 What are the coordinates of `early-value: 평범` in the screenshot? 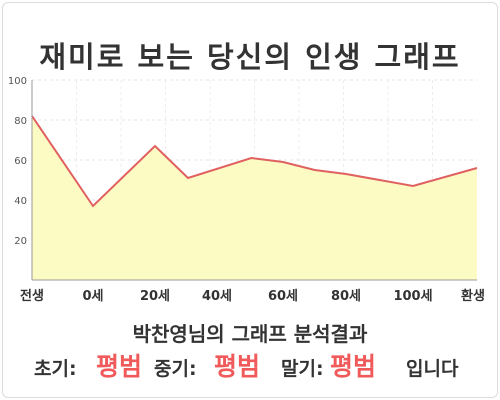 It's located at (119, 366).